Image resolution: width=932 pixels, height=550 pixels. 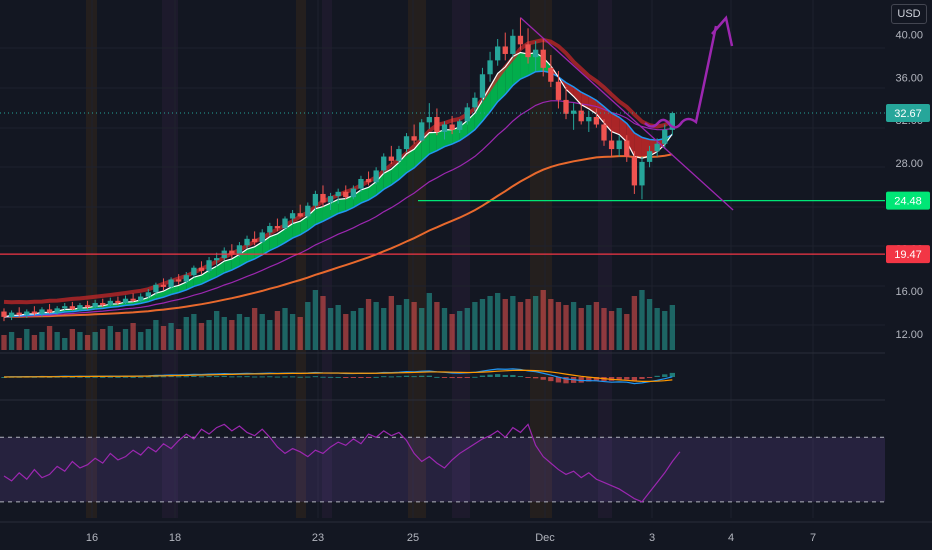 I want to click on time-axis-tick: 16, so click(x=92, y=538).